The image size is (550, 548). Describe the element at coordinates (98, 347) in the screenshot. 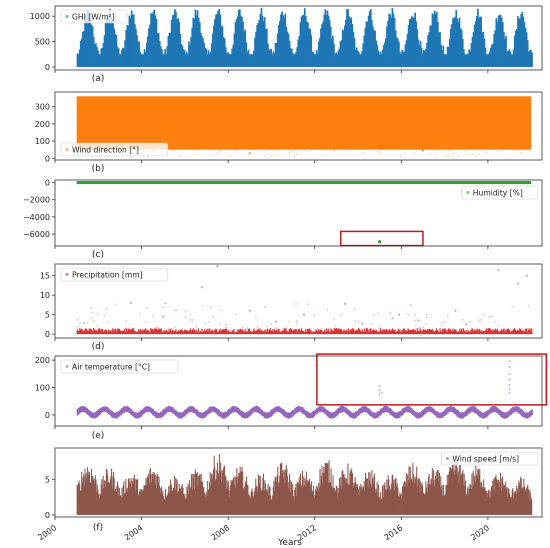

I see `panel-label: (d)` at that location.